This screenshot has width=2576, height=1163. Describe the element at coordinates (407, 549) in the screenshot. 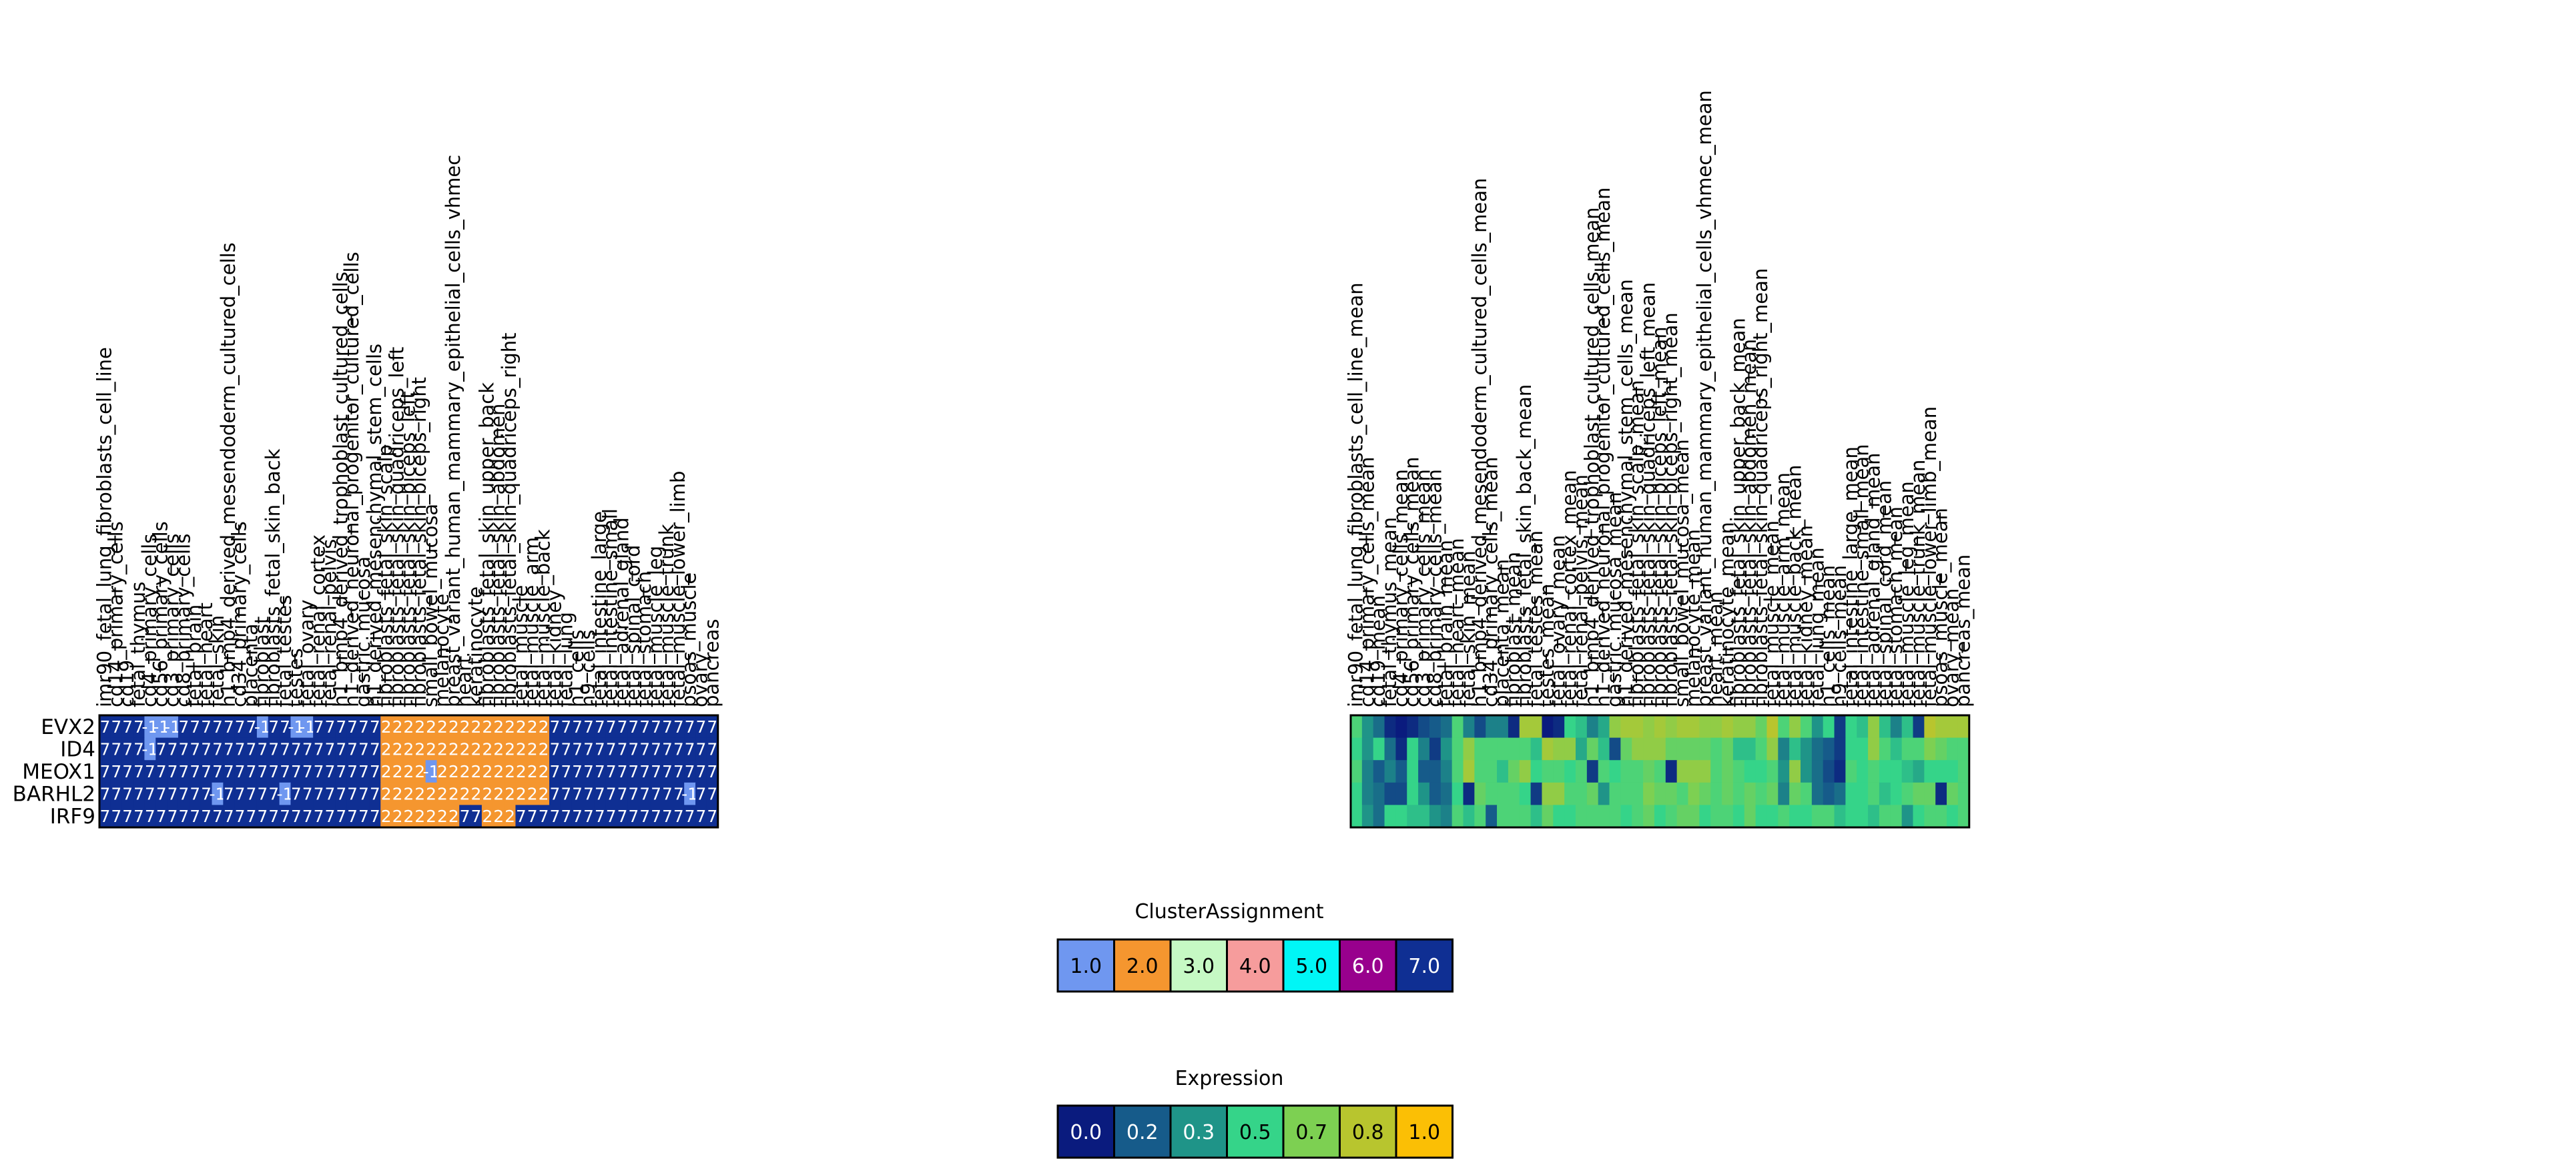

I see `cluster-column-label: fibroblasts_fetal_skin_biceps_left` at that location.